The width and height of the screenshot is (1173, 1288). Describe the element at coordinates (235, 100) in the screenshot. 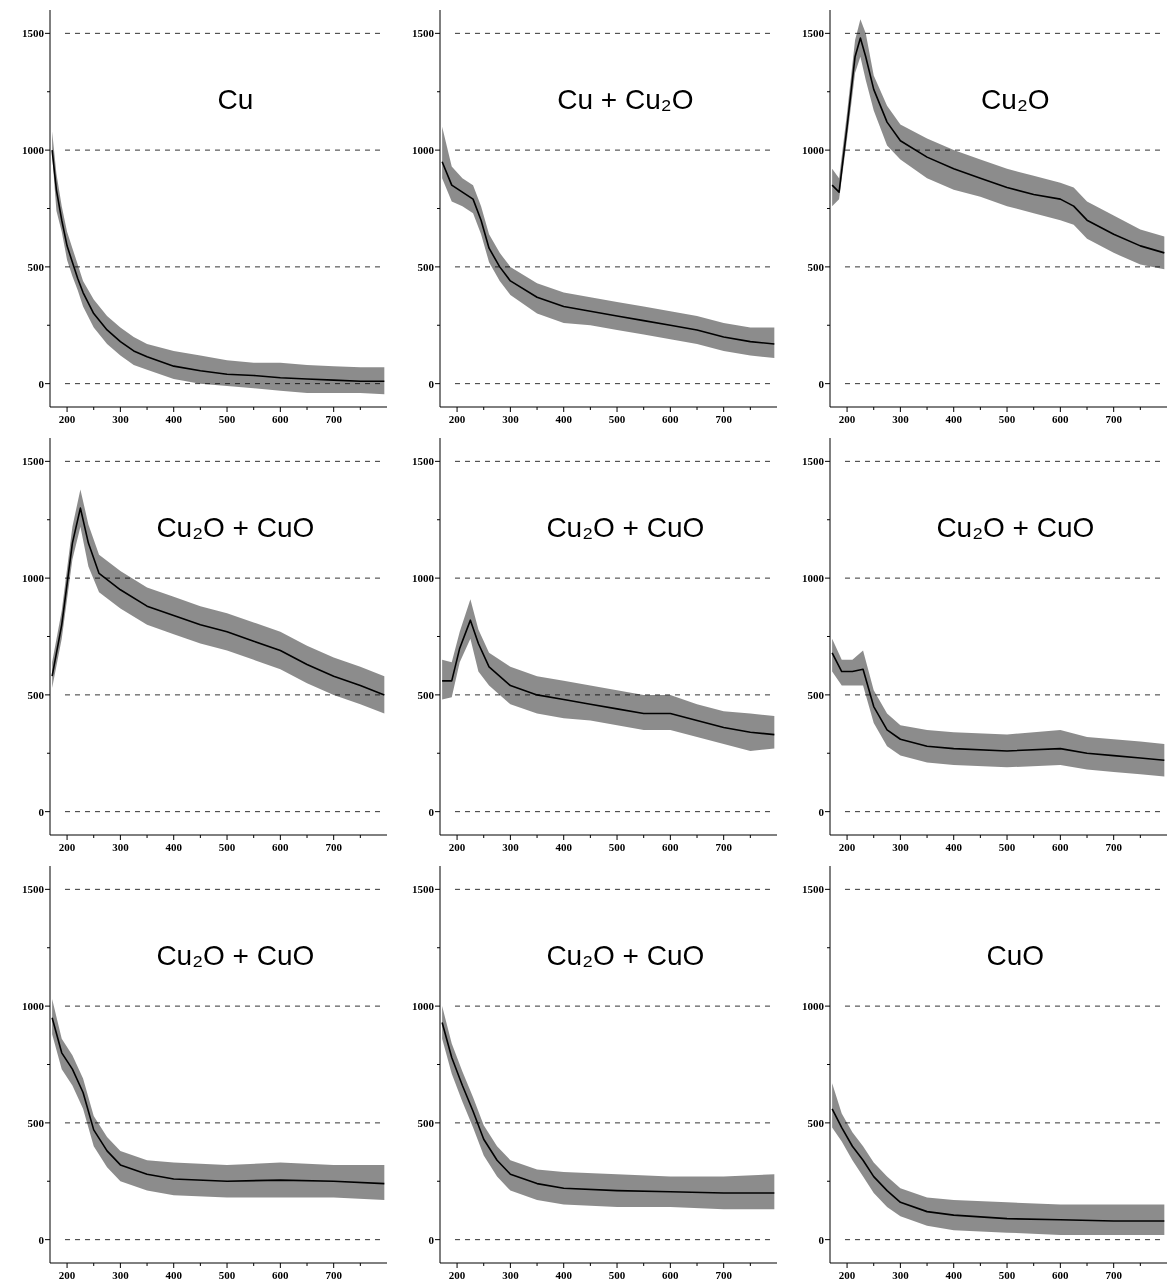

I see `text: Cu` at that location.